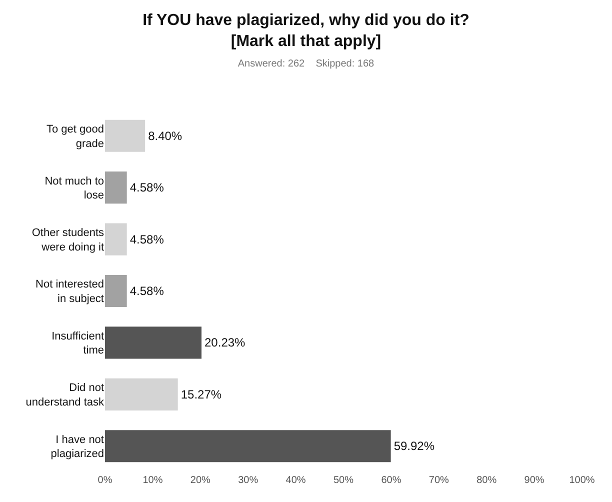  What do you see at coordinates (414, 446) in the screenshot?
I see `data-label: 59.92%` at bounding box center [414, 446].